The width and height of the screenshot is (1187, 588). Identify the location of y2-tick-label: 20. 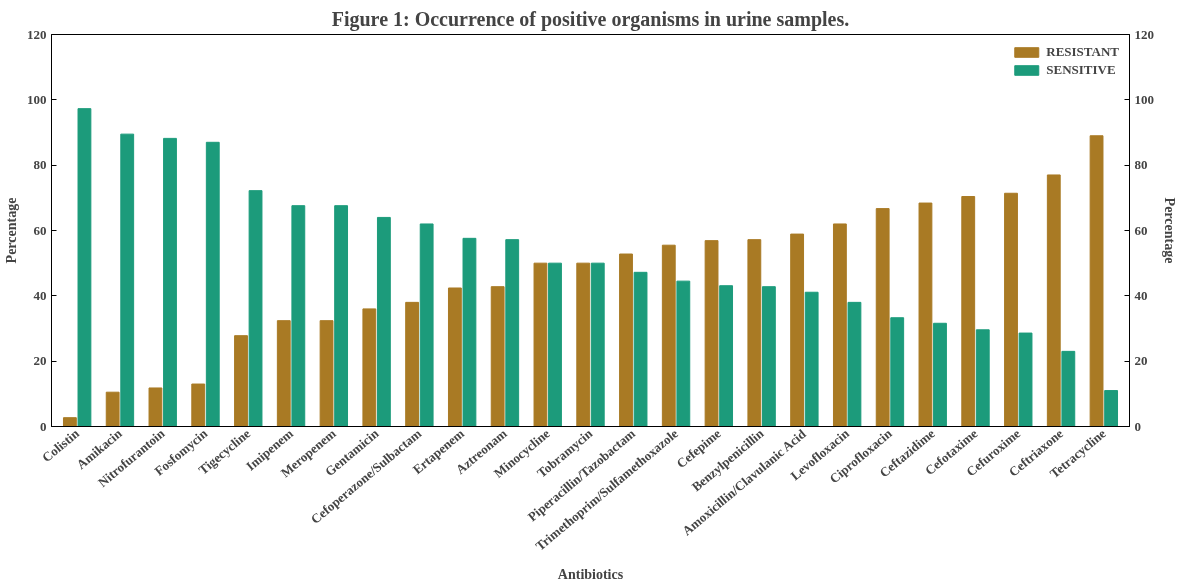
(1141, 361).